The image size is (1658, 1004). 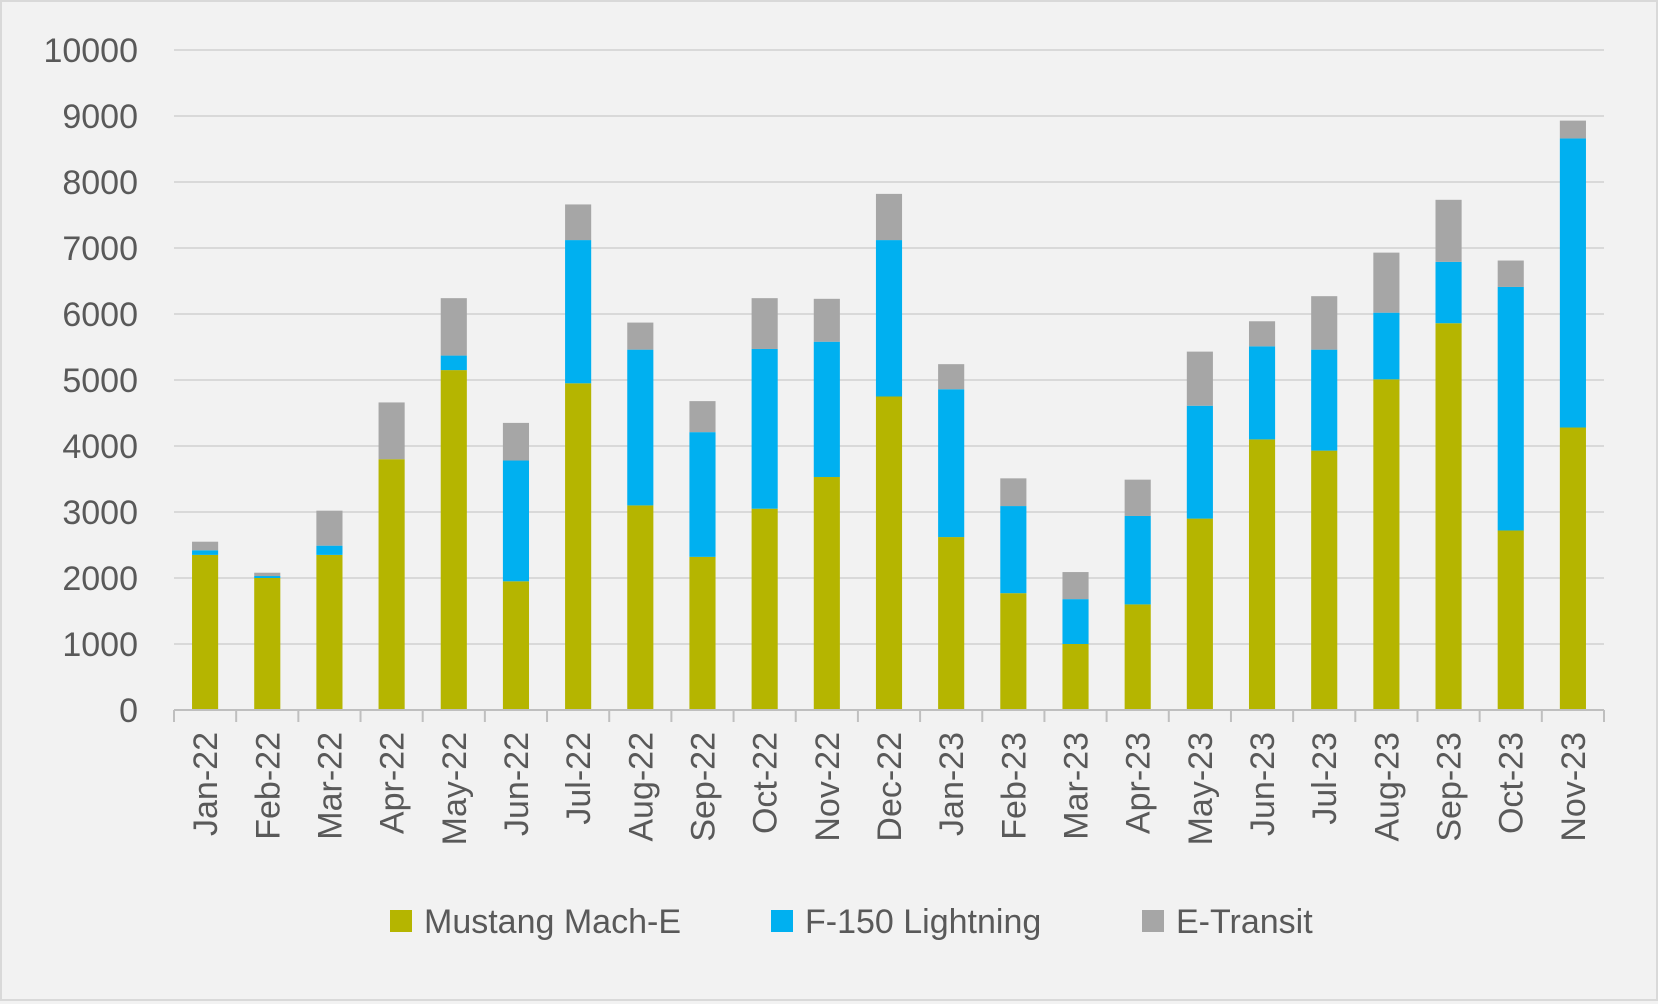 What do you see at coordinates (952, 784) in the screenshot?
I see `x-tick-label: Jan-23` at bounding box center [952, 784].